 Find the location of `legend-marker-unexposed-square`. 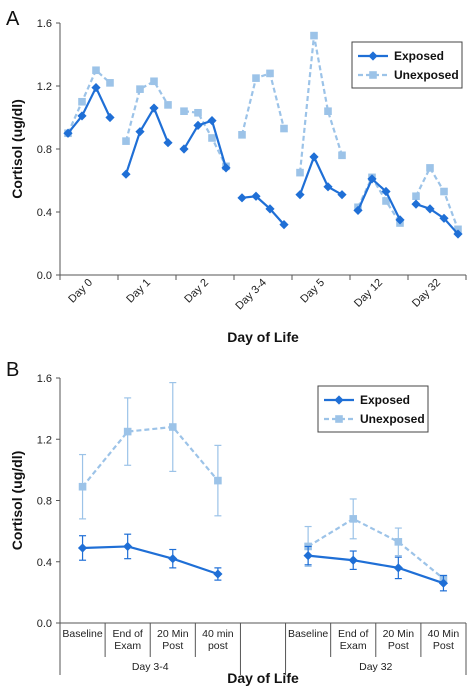

legend-marker-unexposed-square is located at coordinates (373, 75).